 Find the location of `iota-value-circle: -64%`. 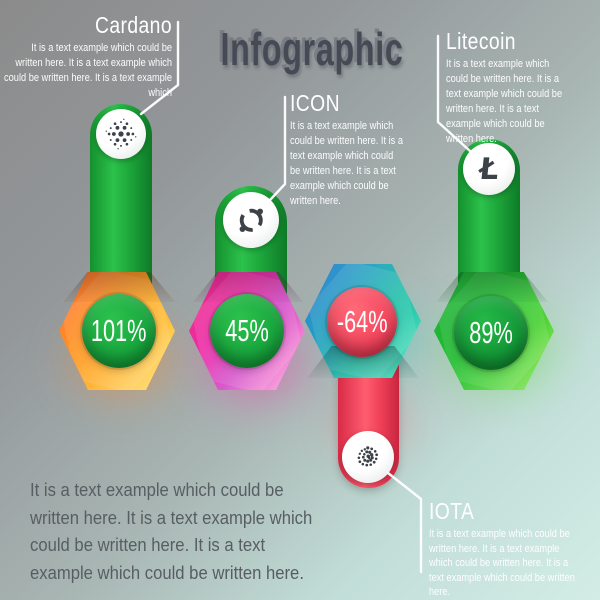

iota-value-circle: -64% is located at coordinates (362, 322).